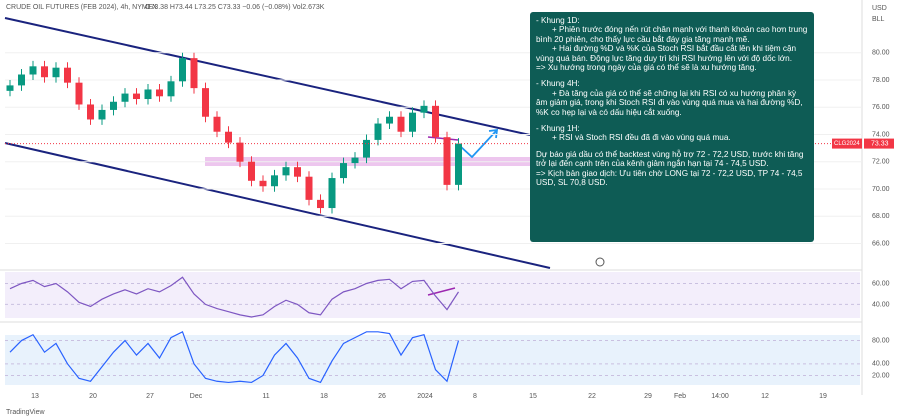  I want to click on y-tick-label: 70.00, so click(881, 189).